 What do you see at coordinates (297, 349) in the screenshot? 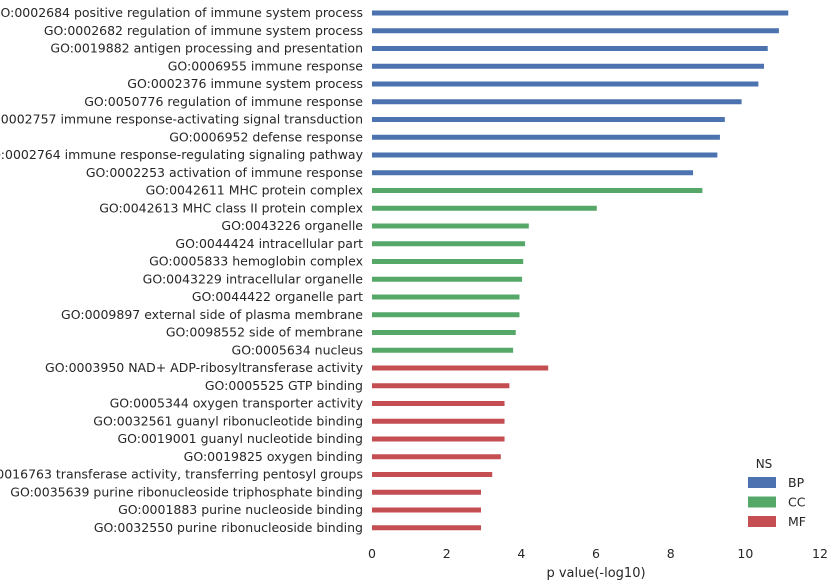
I see `category-label: GO:0005634 nucleus` at bounding box center [297, 349].